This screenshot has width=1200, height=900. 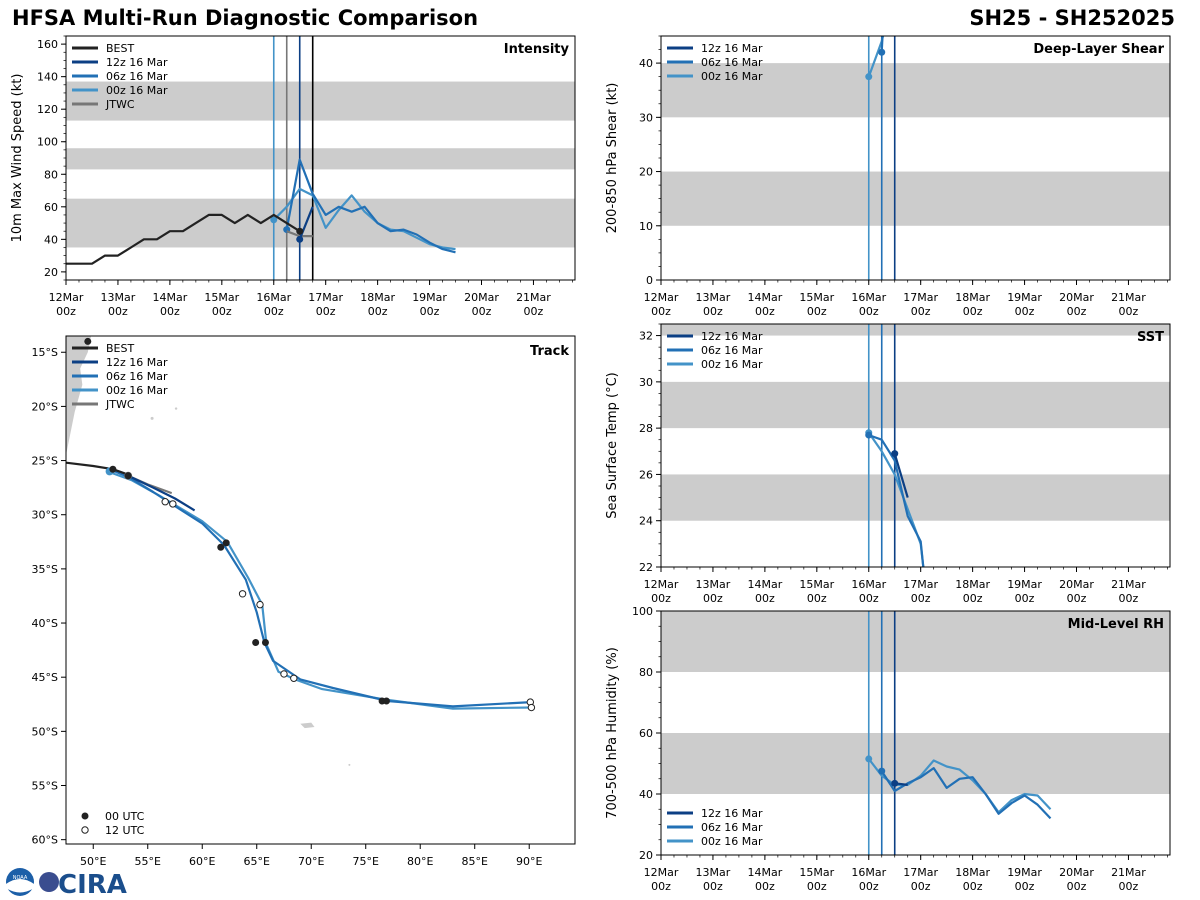 I want to click on shear-series-06z-16-mar, so click(x=882, y=44).